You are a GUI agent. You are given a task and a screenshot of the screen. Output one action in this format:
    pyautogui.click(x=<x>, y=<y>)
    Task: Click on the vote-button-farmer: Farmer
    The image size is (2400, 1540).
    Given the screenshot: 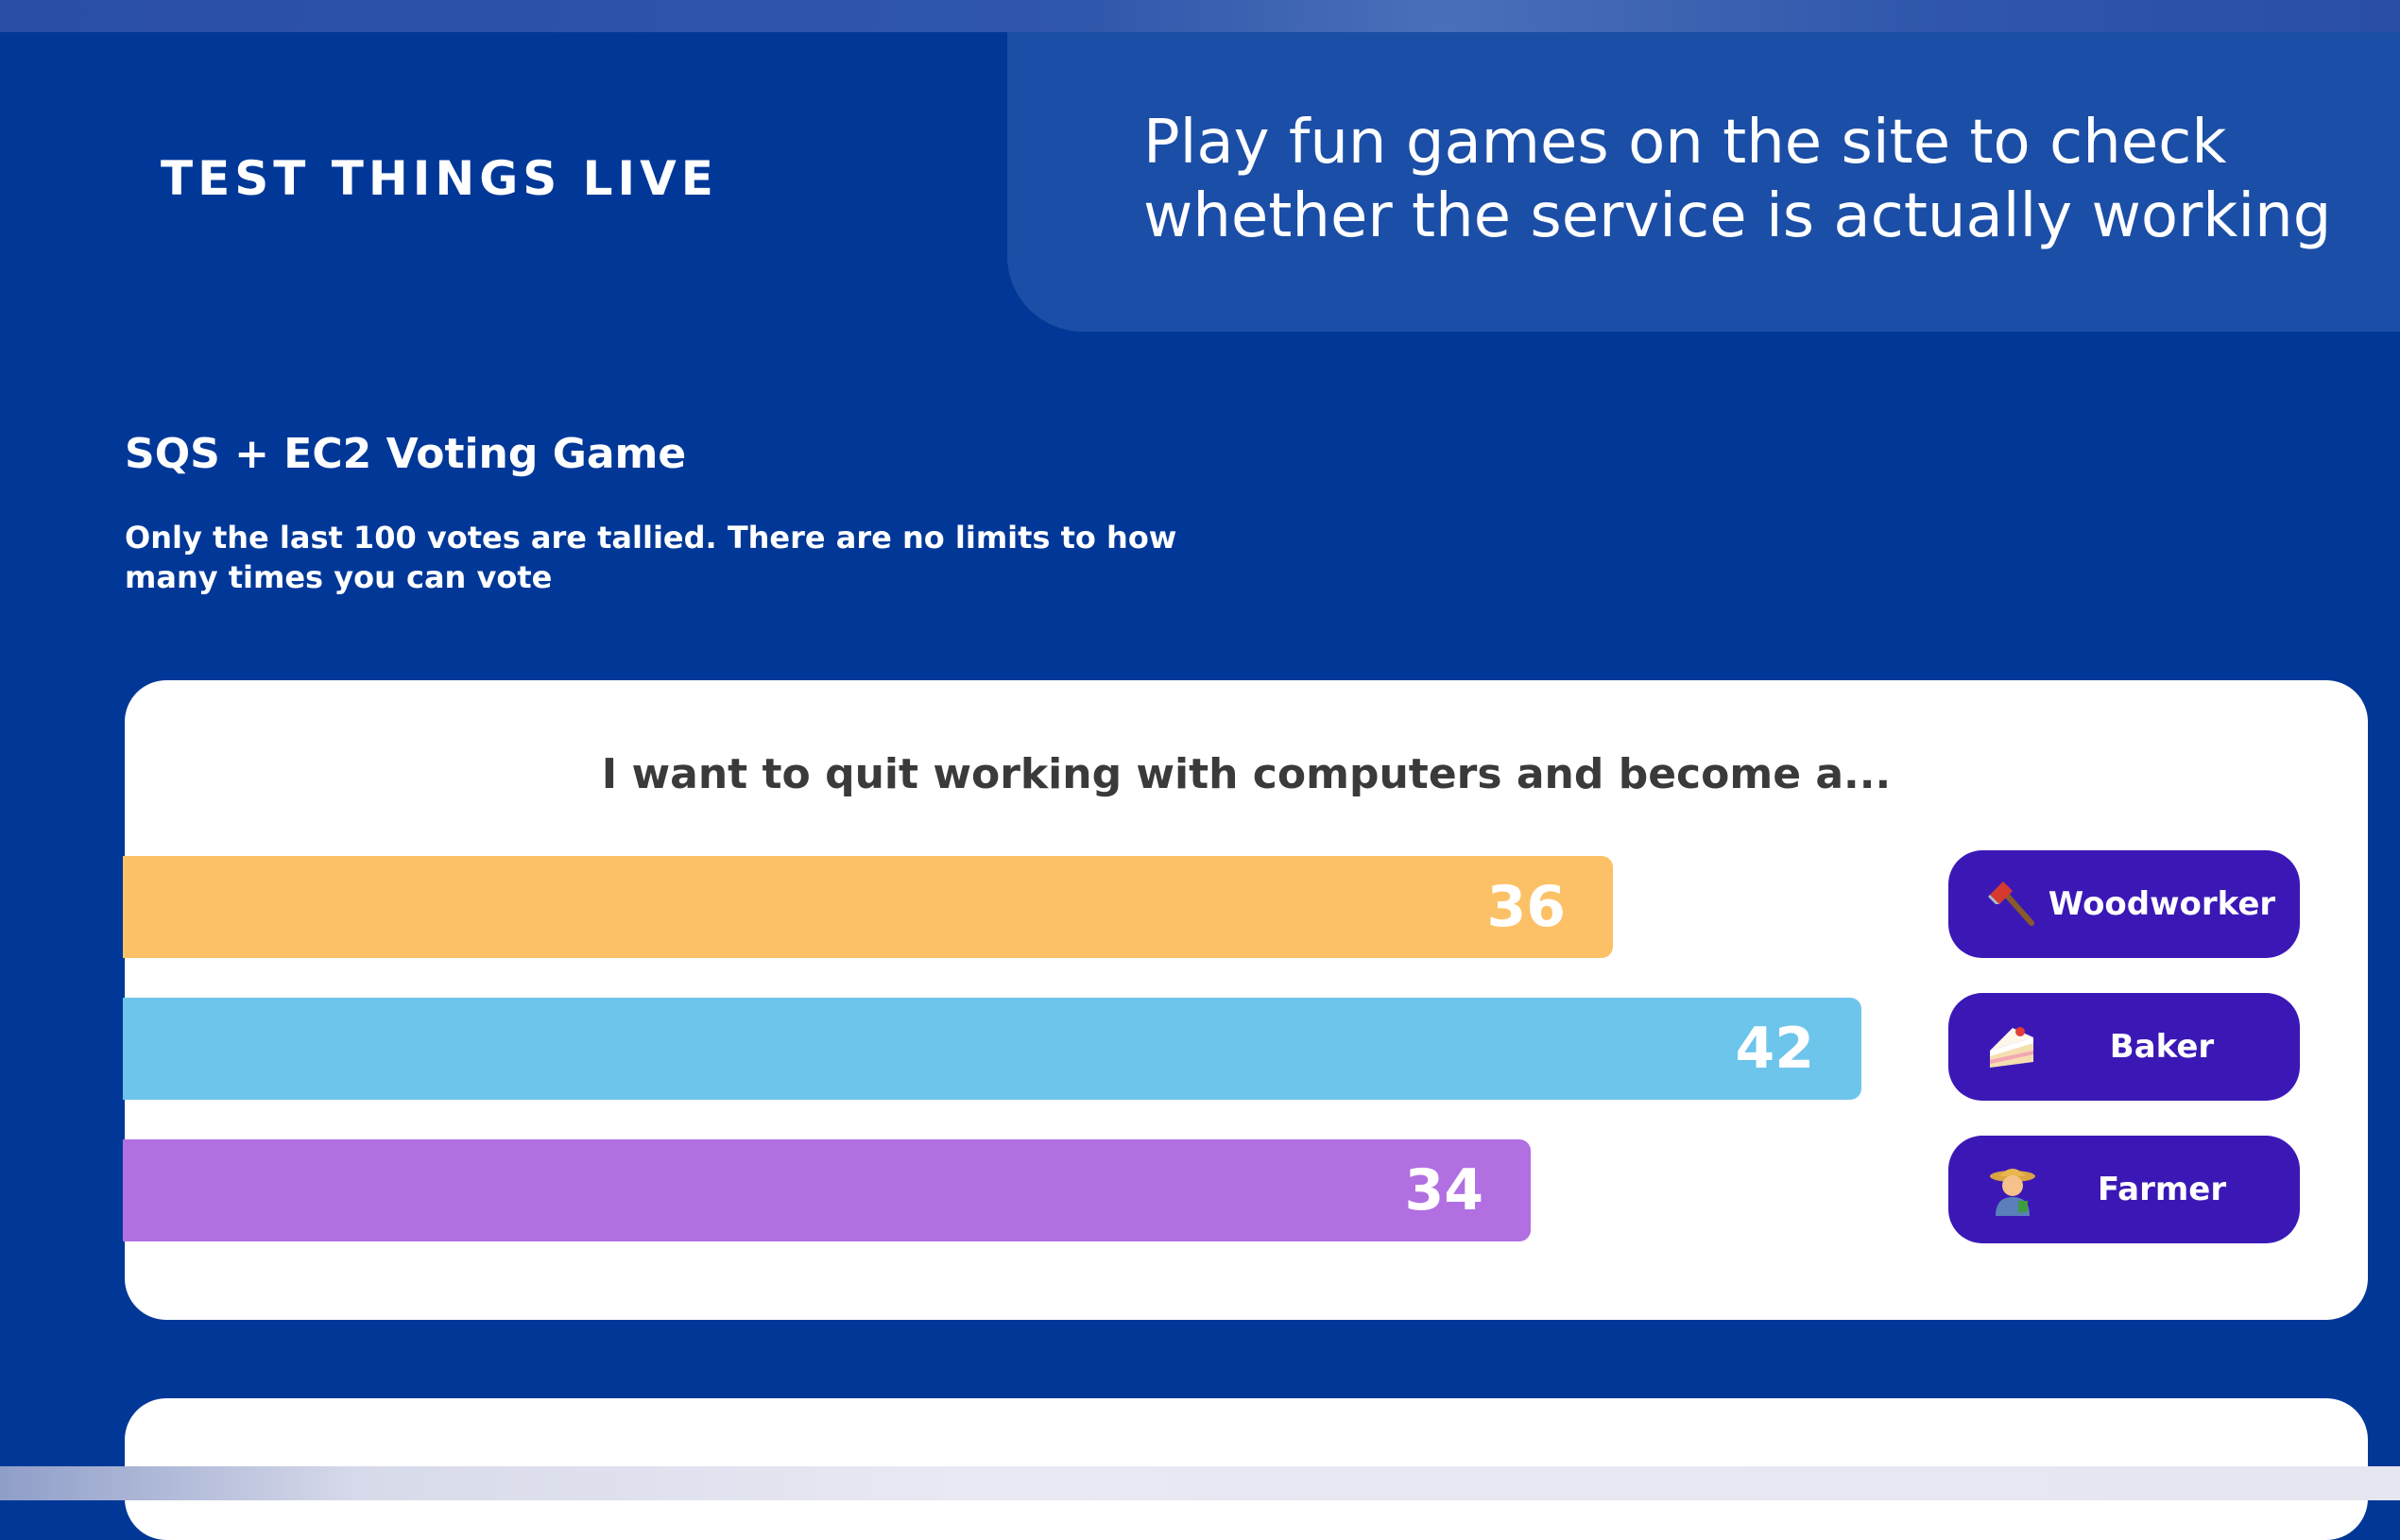 What is the action you would take?
    pyautogui.click(x=2124, y=1189)
    